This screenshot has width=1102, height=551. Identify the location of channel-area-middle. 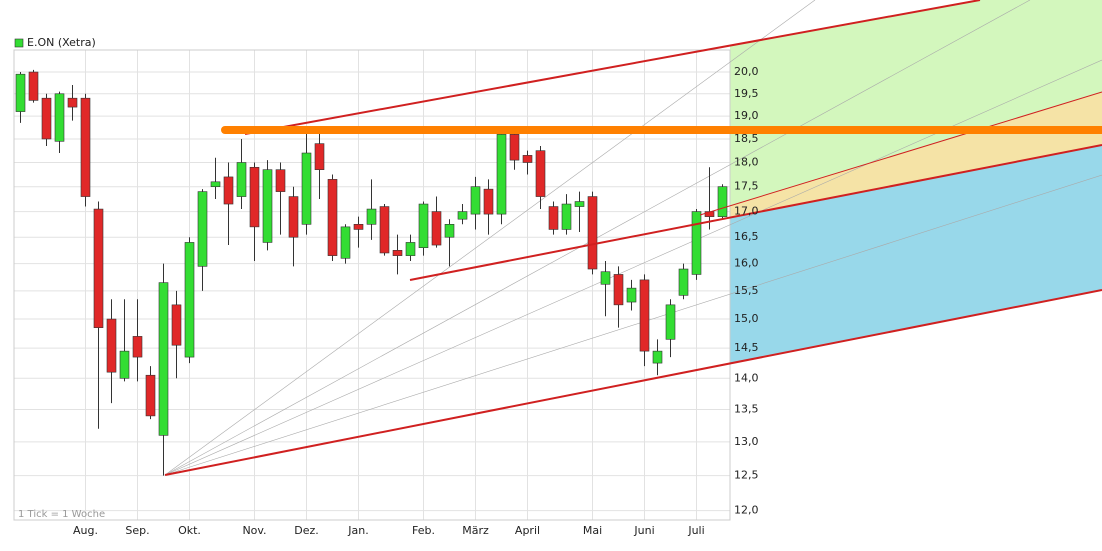
(916, 155).